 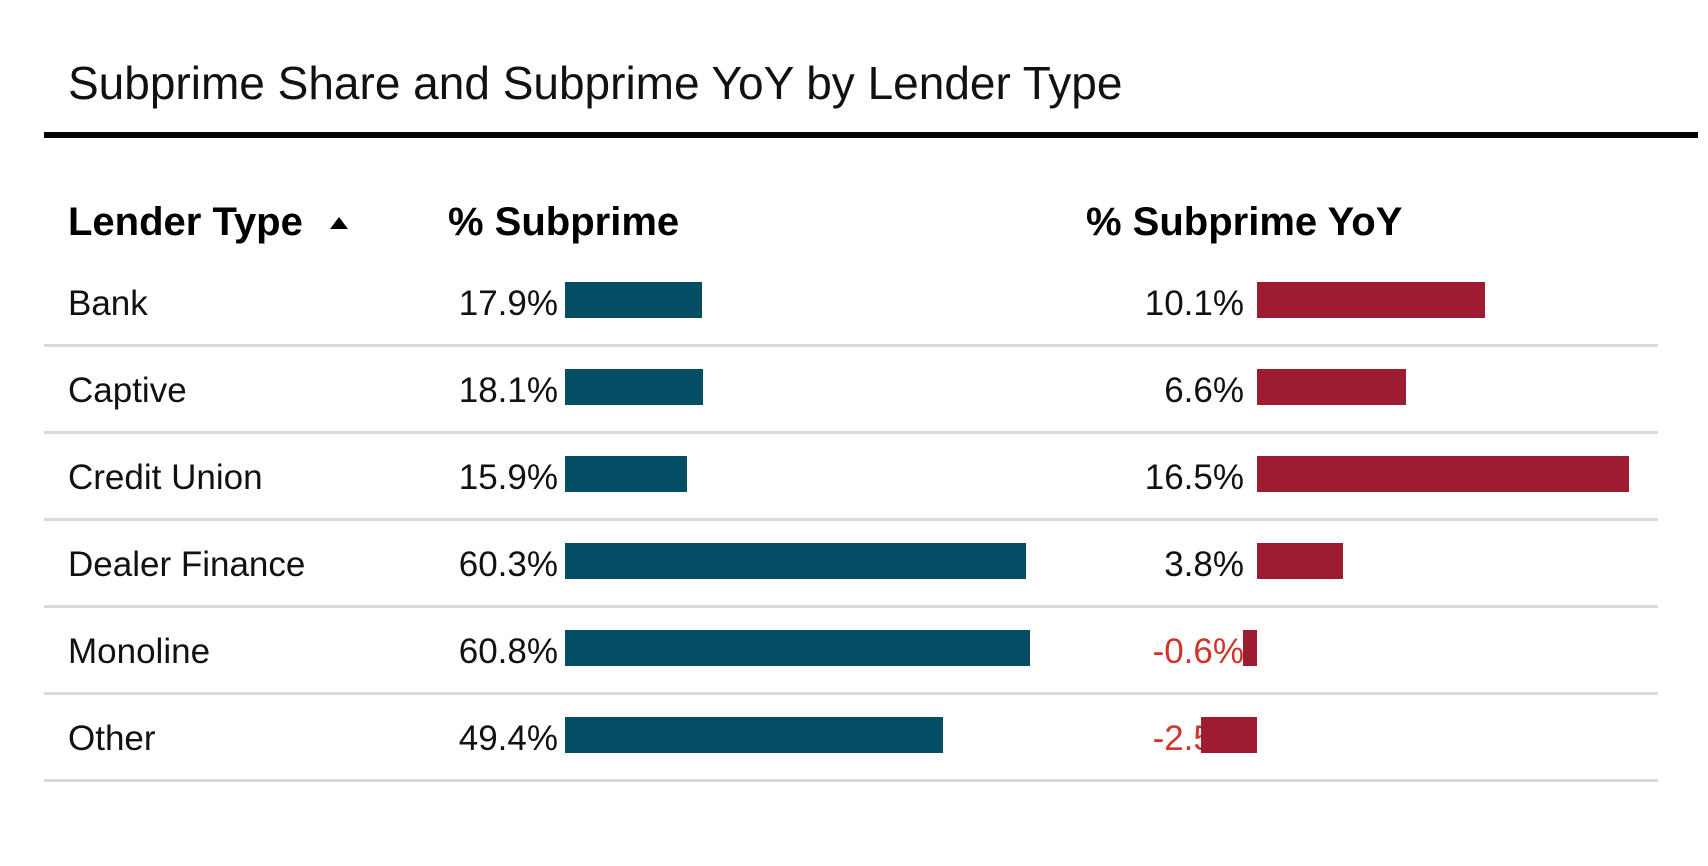 I want to click on subprime-value-label: 15.9%, so click(x=508, y=477).